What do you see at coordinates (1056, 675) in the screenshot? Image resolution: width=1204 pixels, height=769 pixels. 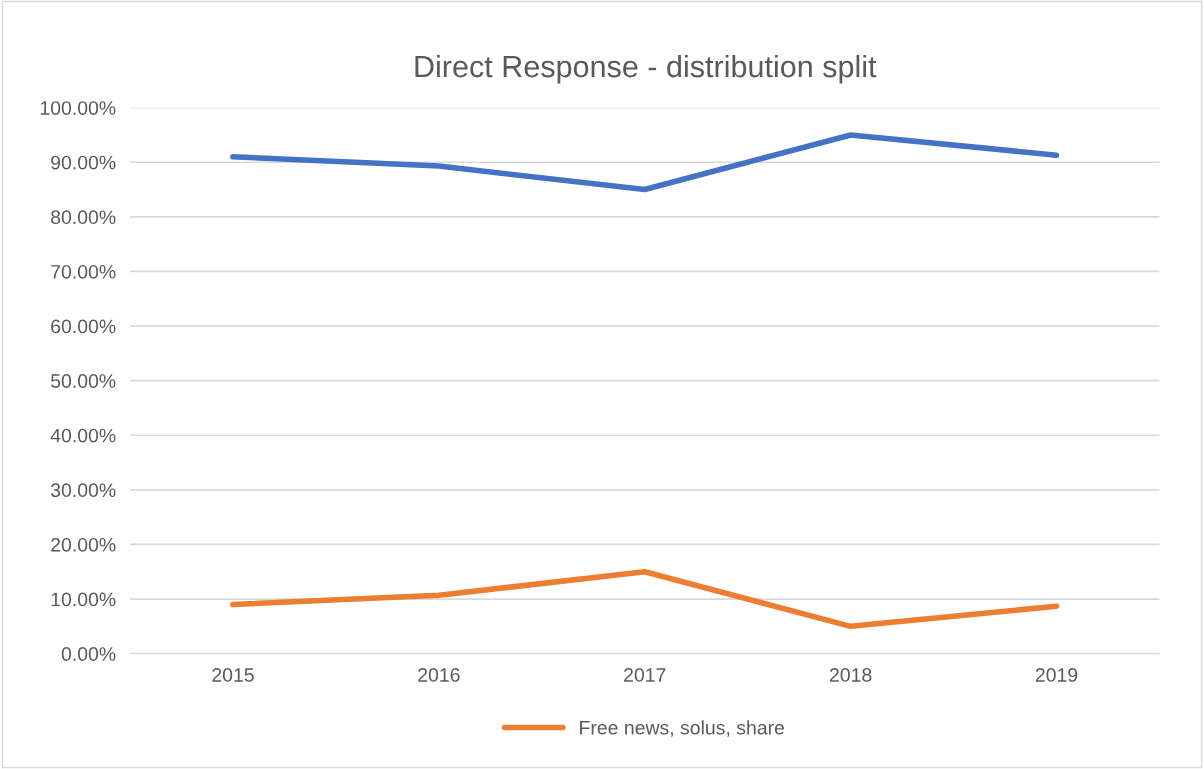 I see `x-tick-label: 2019` at bounding box center [1056, 675].